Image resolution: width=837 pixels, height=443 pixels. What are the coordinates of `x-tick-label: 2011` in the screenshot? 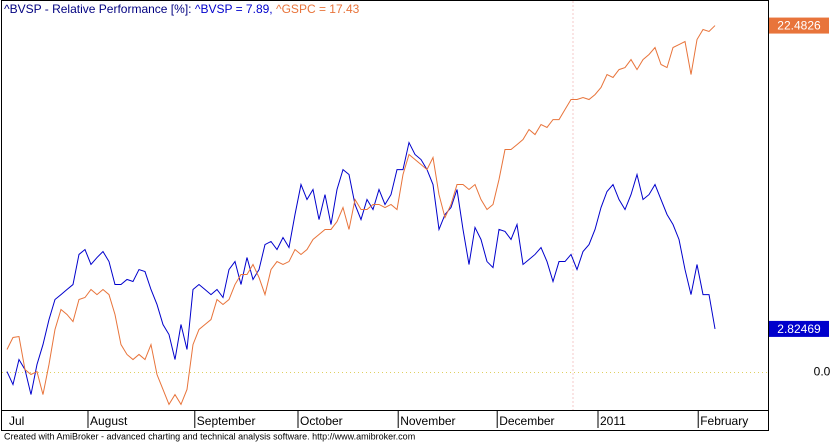 It's located at (613, 421).